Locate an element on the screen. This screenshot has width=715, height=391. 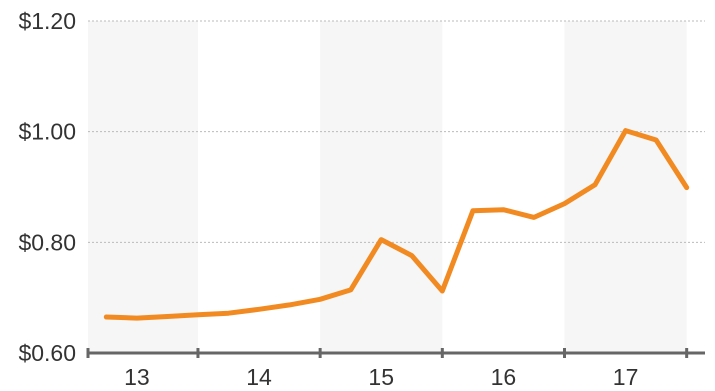
x-axis-labels: 13 14 15 16 17 is located at coordinates (381, 377).